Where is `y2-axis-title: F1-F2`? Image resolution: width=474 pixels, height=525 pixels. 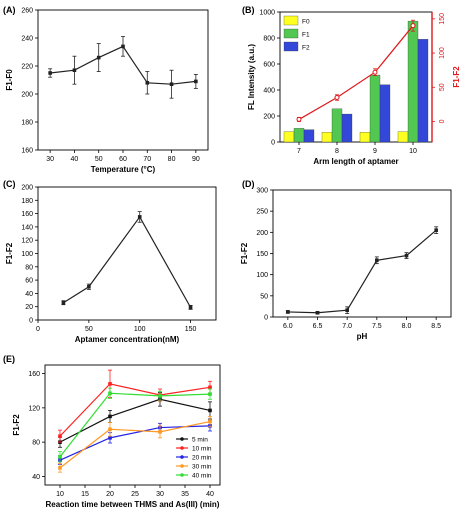 y2-axis-title: F1-F2 is located at coordinates (456, 77).